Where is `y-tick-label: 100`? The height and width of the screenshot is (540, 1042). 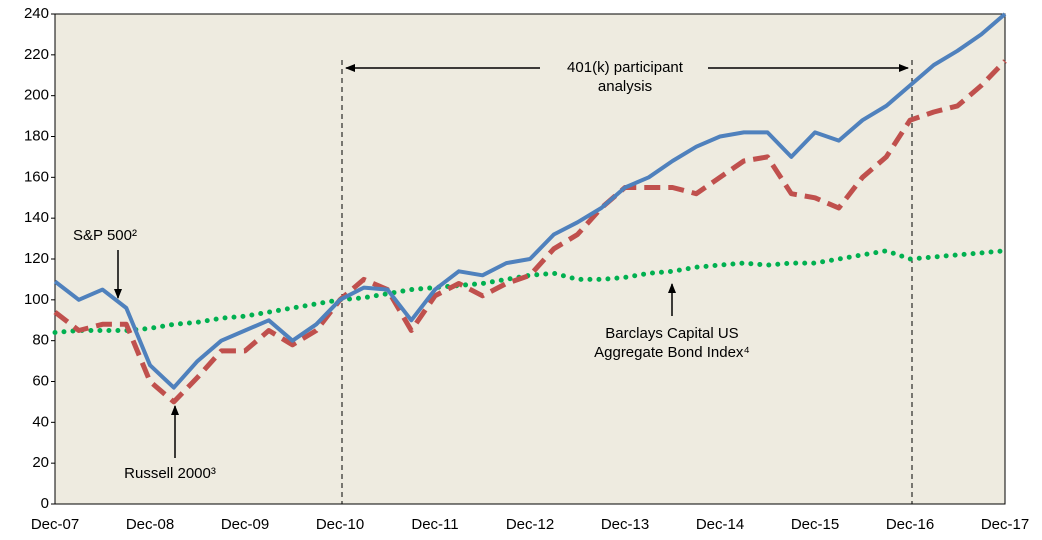 y-tick-label: 100 is located at coordinates (36, 299).